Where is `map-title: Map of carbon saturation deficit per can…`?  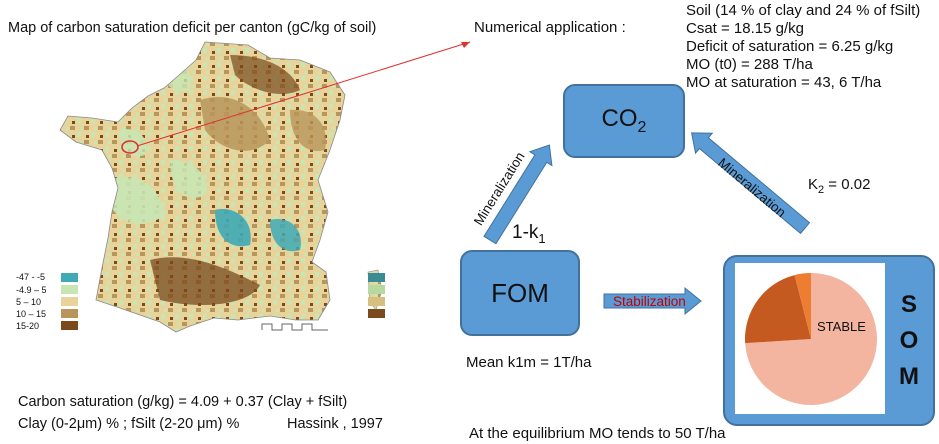 map-title: Map of carbon saturation deficit per can… is located at coordinates (192, 28).